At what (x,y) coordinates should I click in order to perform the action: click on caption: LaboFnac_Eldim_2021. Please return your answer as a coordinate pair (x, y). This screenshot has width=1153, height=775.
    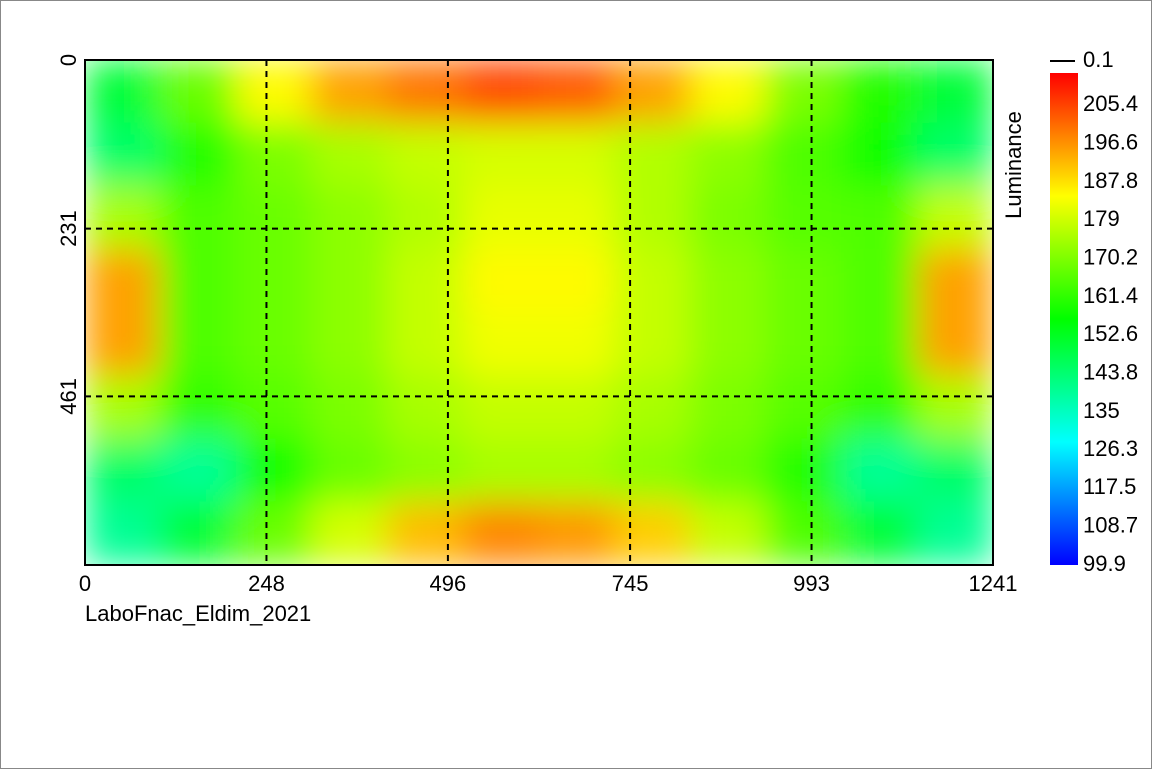
    Looking at the image, I should click on (198, 613).